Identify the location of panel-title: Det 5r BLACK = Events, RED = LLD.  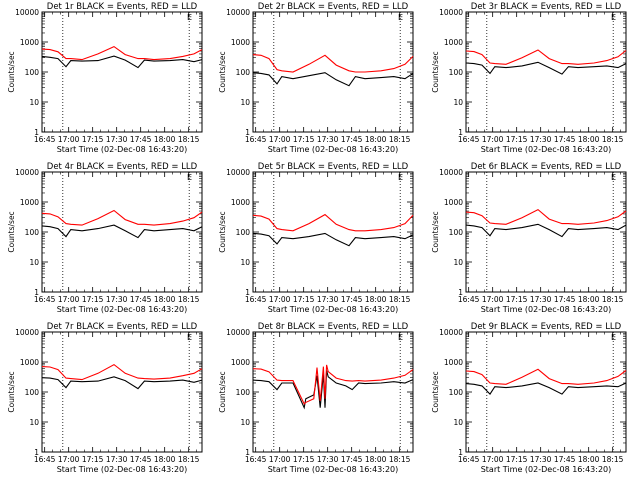
(333, 167).